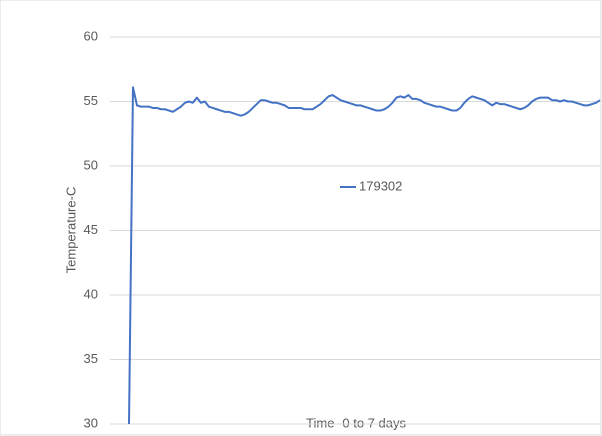 This screenshot has height=436, width=602. Describe the element at coordinates (91, 100) in the screenshot. I see `y-tick-label: 55` at that location.